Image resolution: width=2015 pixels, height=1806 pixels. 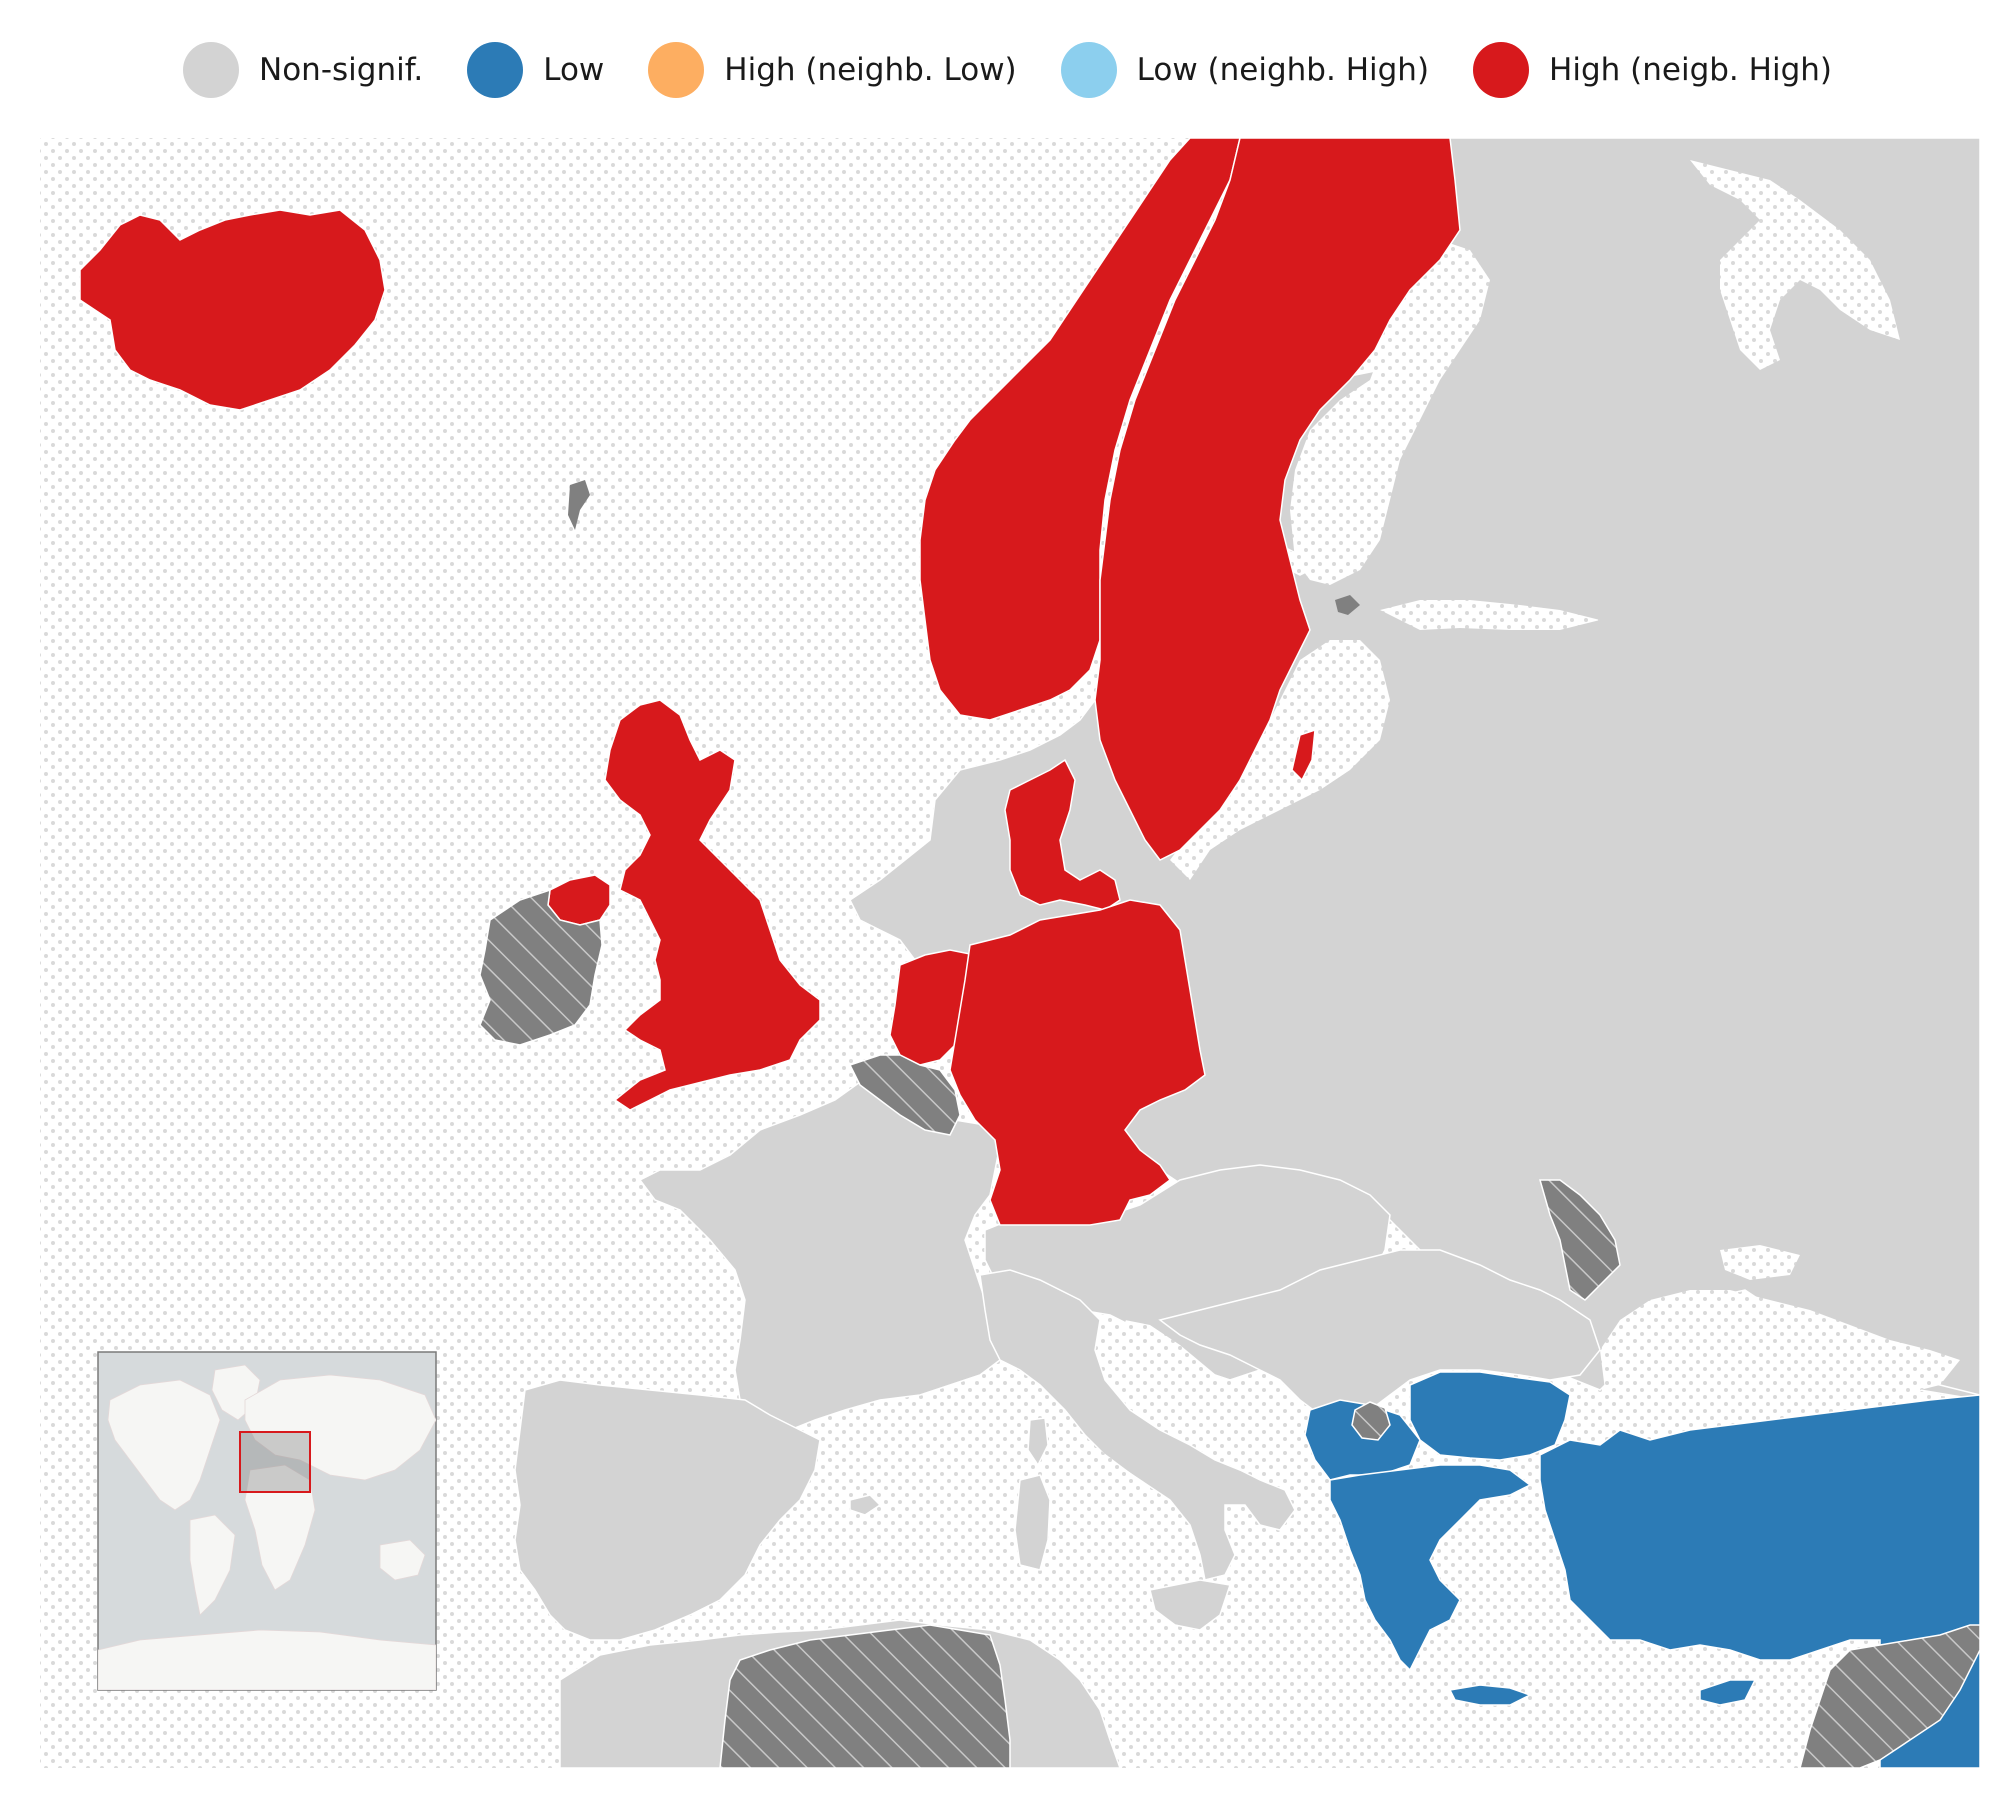 What do you see at coordinates (1303, 755) in the screenshot?
I see `region-gotland` at bounding box center [1303, 755].